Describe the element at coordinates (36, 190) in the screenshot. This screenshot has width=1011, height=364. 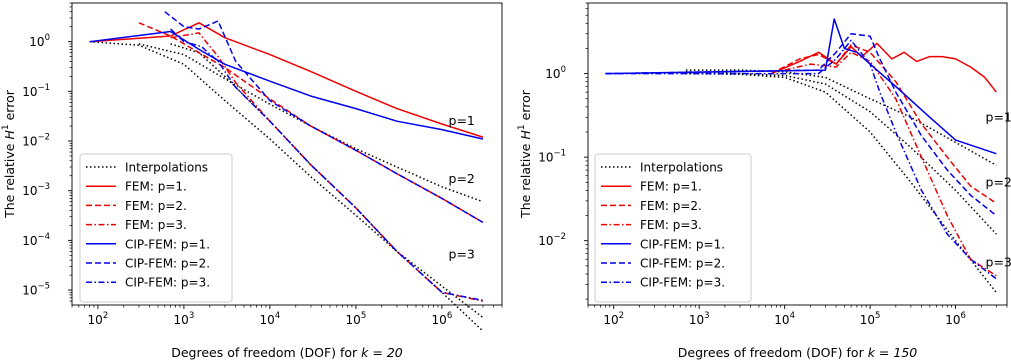
I see `y-tick-label: 10⁻³` at that location.